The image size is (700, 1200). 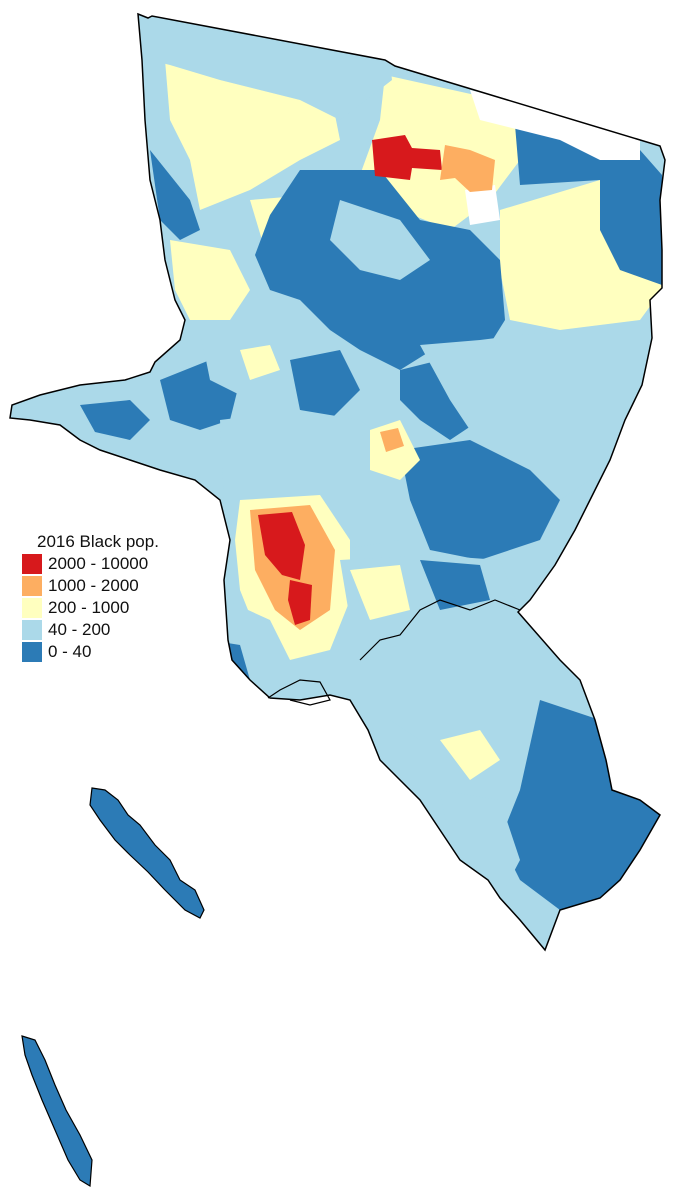 I want to click on legend-label: 1000 - 2000, so click(x=93, y=585).